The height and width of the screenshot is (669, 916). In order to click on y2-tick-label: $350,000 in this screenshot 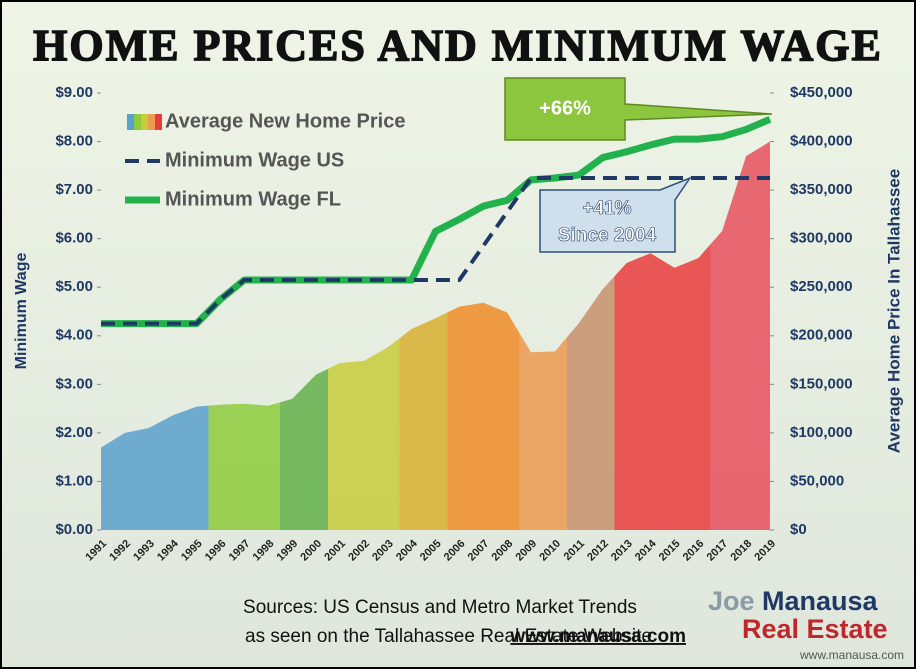, I will do `click(821, 189)`.